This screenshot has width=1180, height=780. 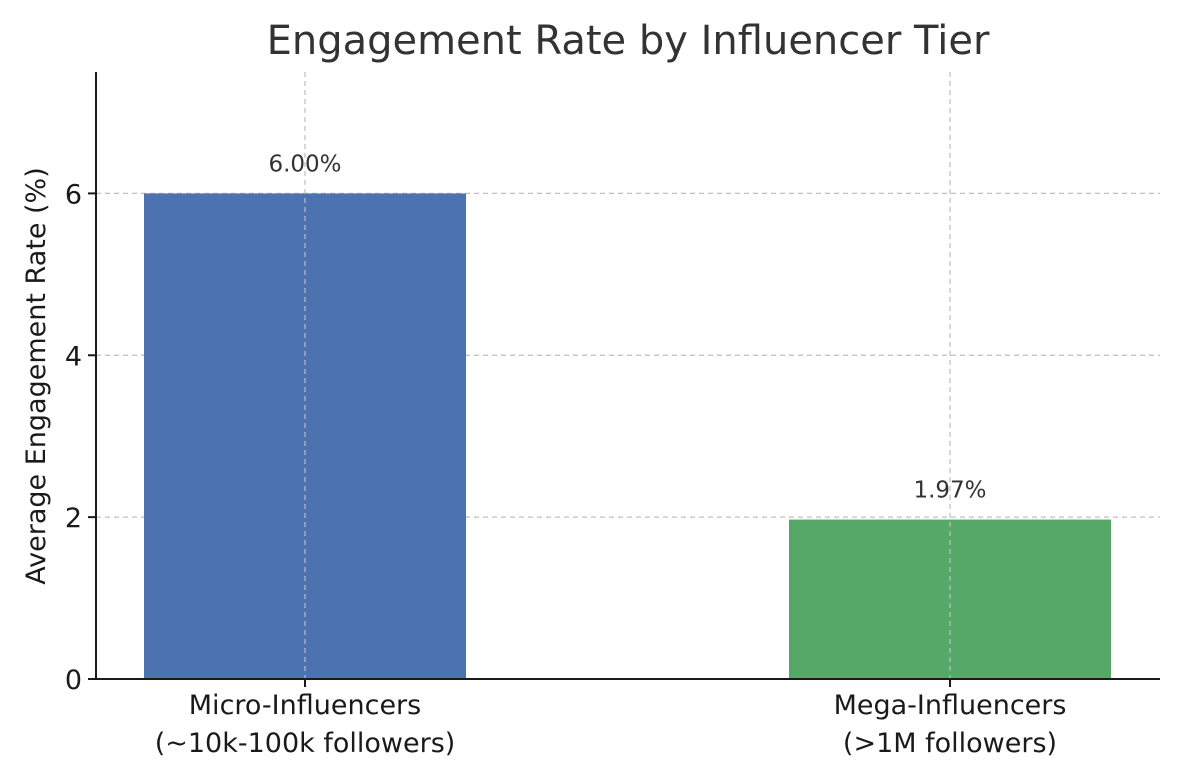 I want to click on y-axis-label: Average Engagement Rate (%), so click(x=36, y=375).